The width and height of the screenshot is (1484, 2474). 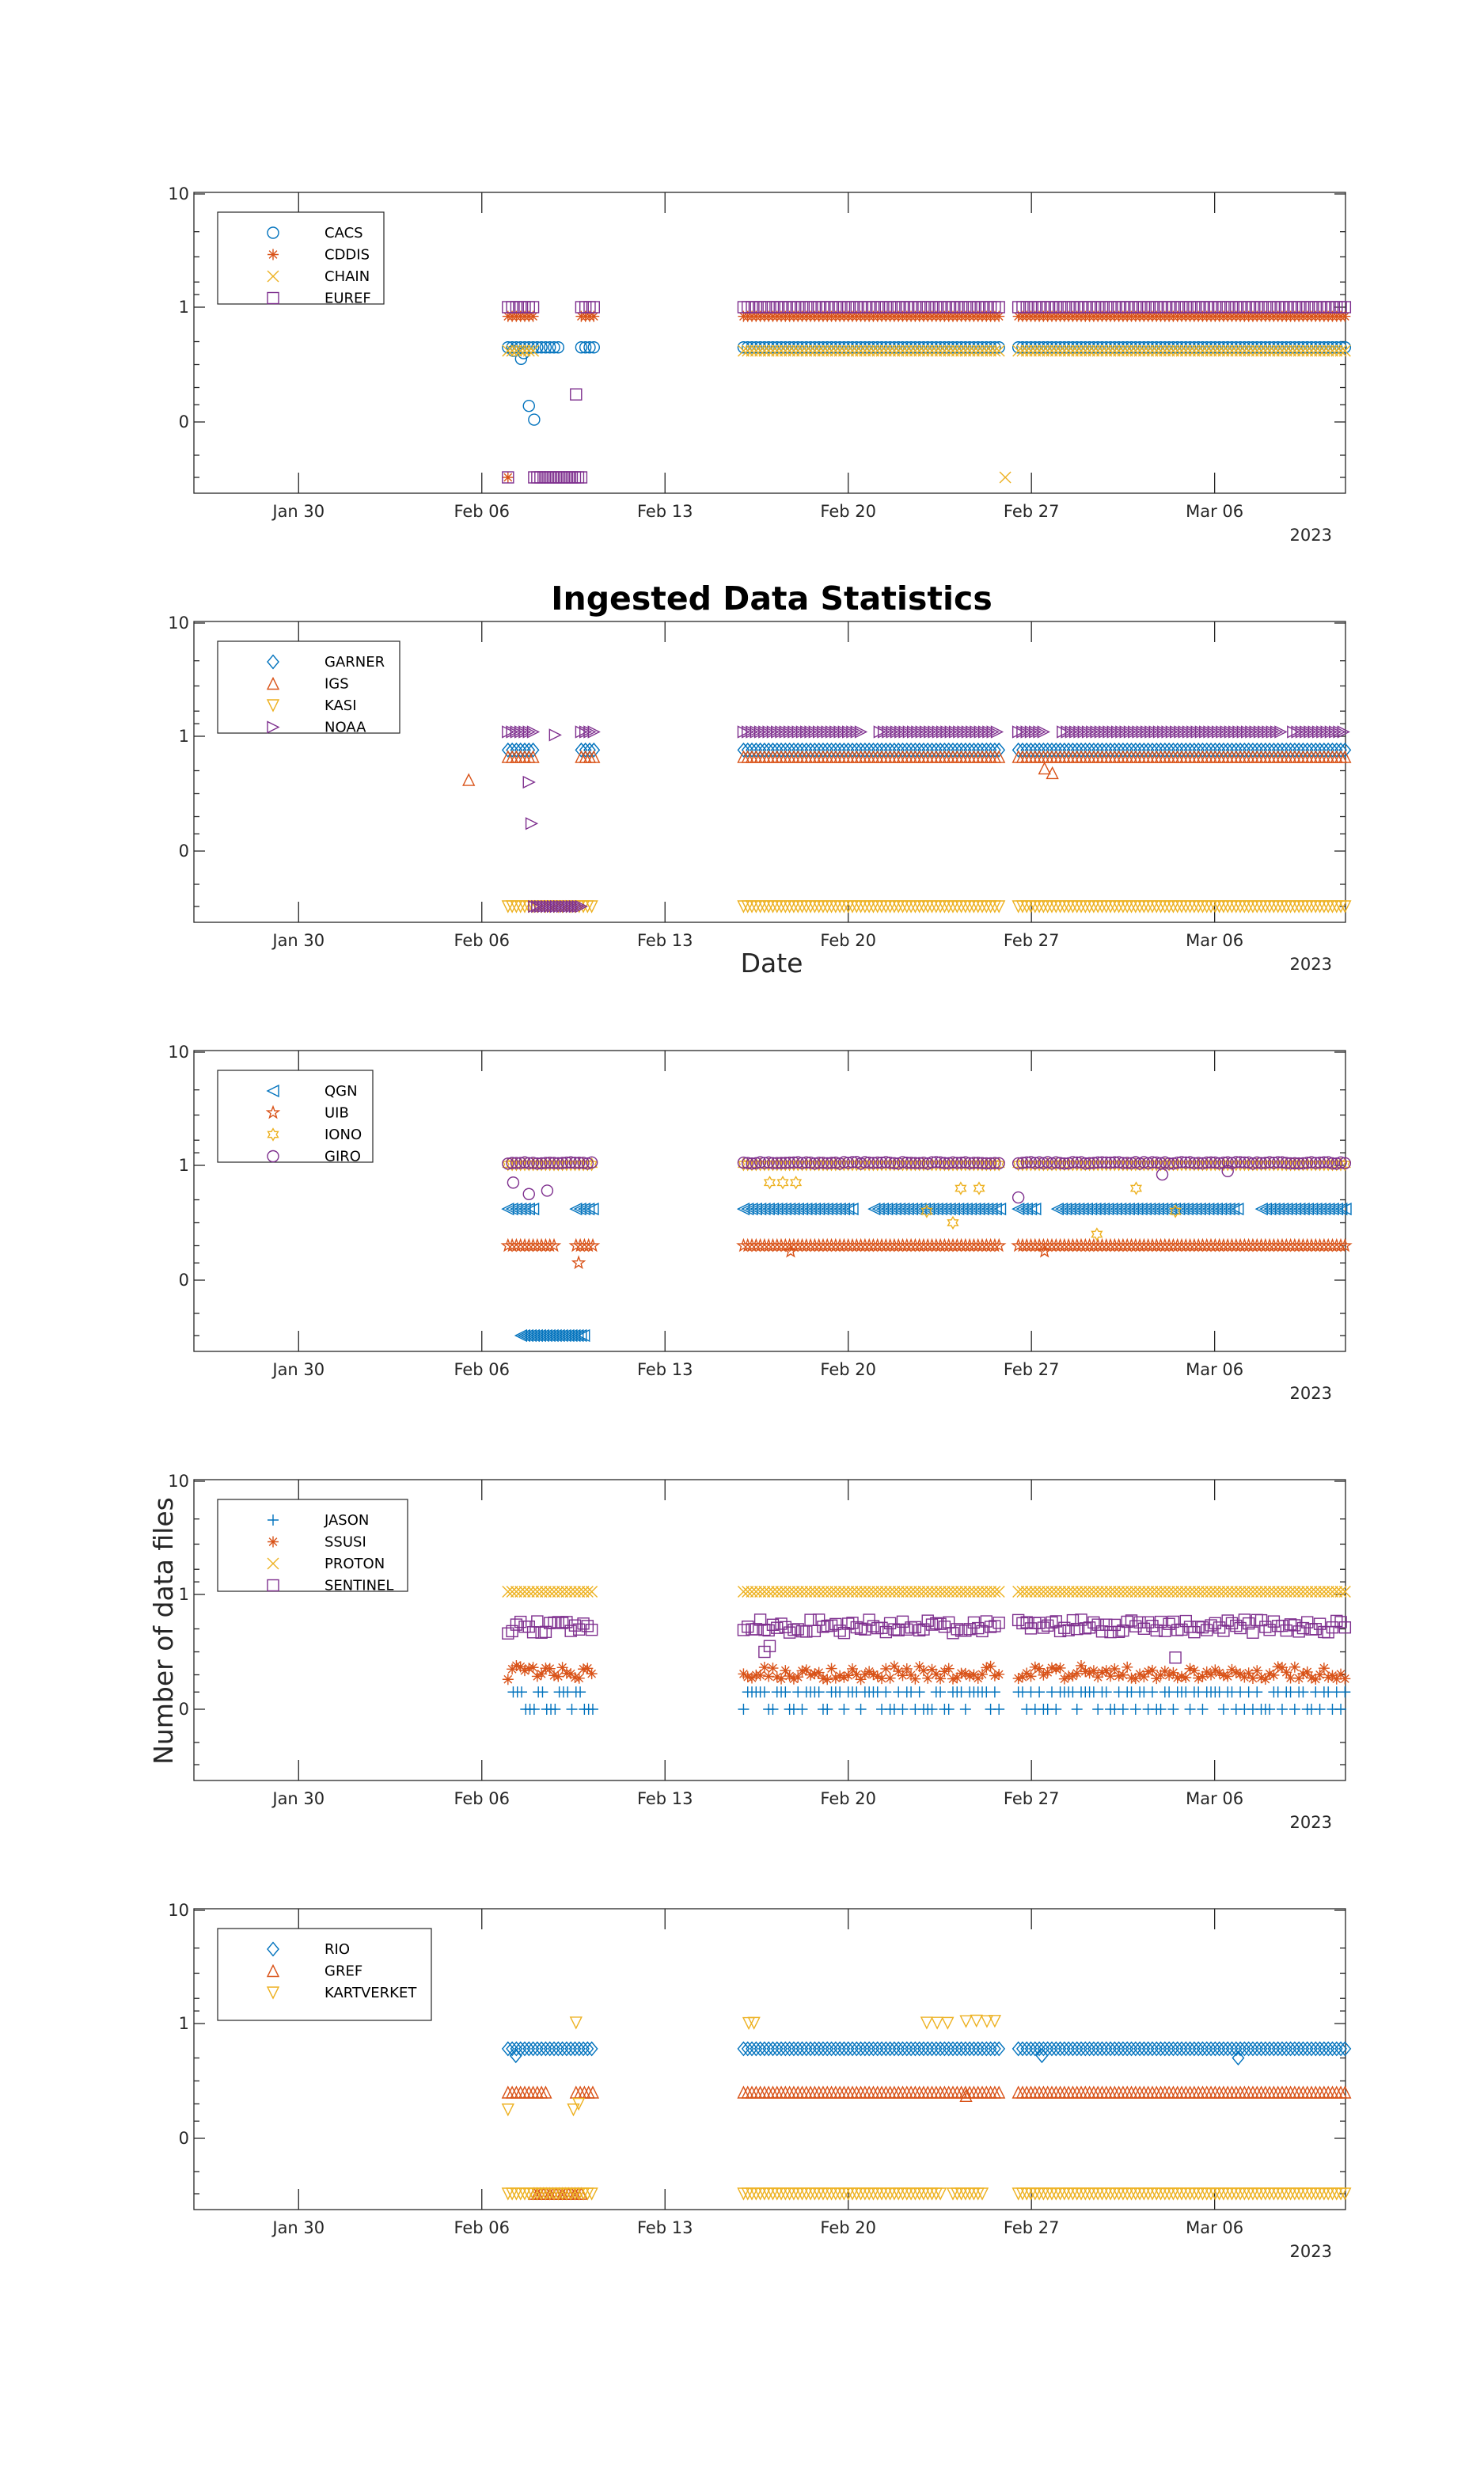 I want to click on legend-marker-sentinel, so click(x=273, y=1586).